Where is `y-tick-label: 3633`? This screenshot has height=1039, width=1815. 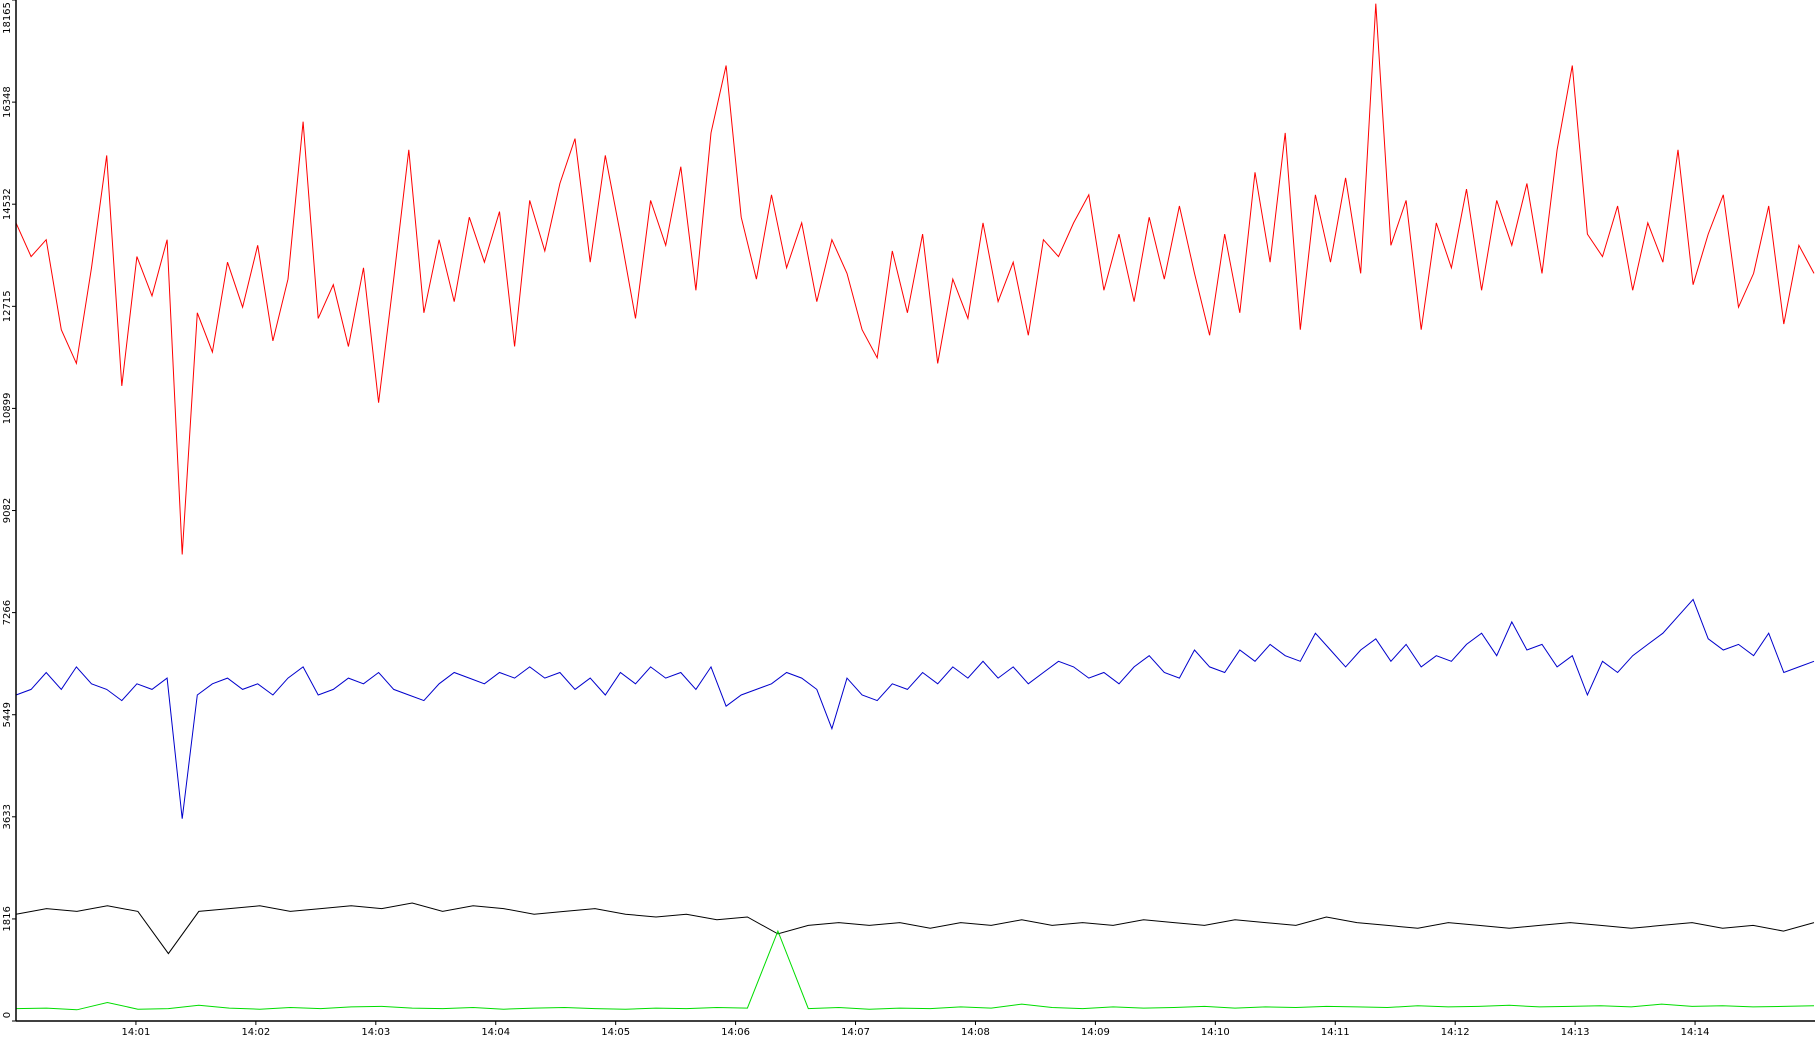
y-tick-label: 3633 is located at coordinates (7, 816).